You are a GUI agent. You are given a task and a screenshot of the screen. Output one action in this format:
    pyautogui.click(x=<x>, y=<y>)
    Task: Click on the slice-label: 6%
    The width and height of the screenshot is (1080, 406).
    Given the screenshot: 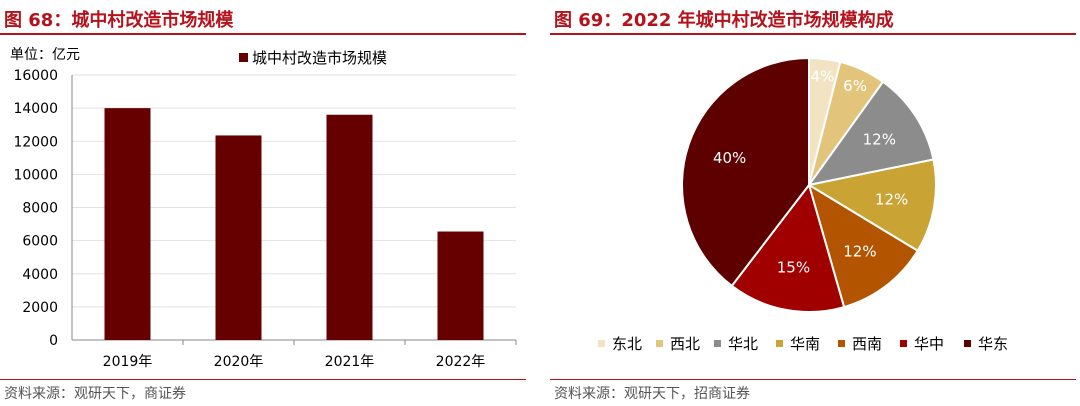 What is the action you would take?
    pyautogui.click(x=855, y=86)
    